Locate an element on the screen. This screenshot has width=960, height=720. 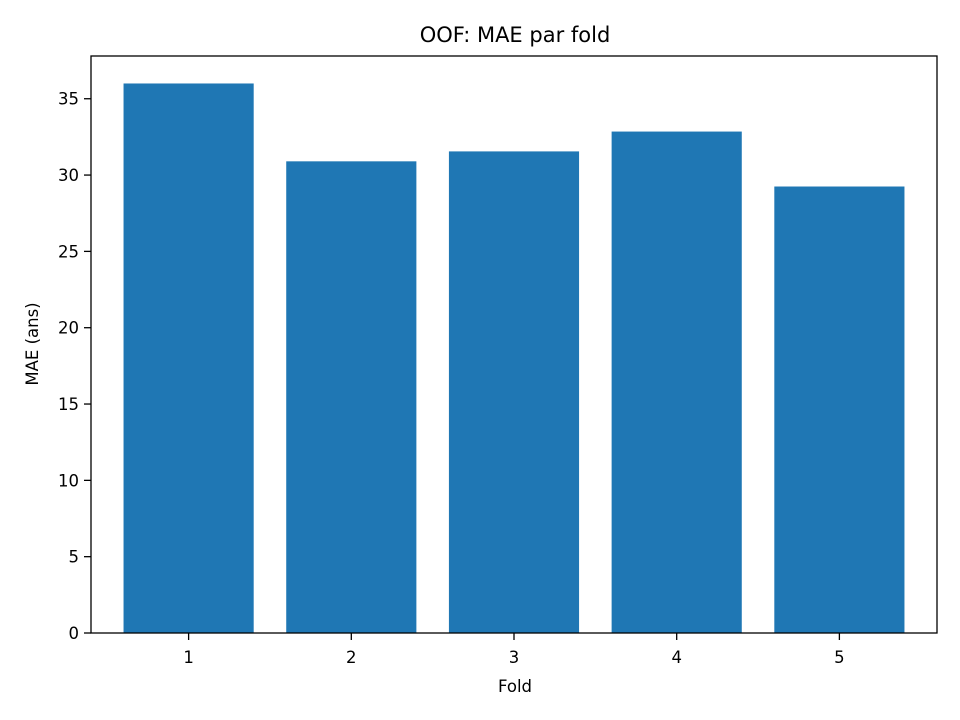
x-axis-label: Fold is located at coordinates (515, 686).